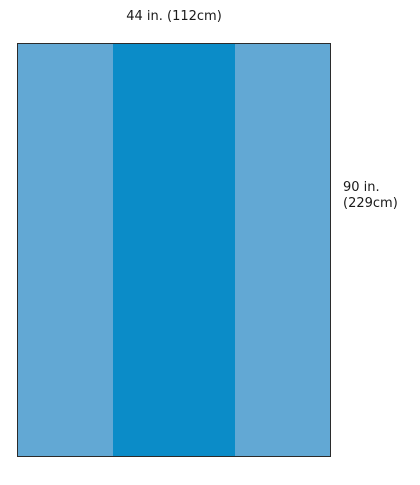 The image size is (420, 485). Describe the element at coordinates (370, 203) in the screenshot. I see `height-dimension-cm: (229cm)` at that location.